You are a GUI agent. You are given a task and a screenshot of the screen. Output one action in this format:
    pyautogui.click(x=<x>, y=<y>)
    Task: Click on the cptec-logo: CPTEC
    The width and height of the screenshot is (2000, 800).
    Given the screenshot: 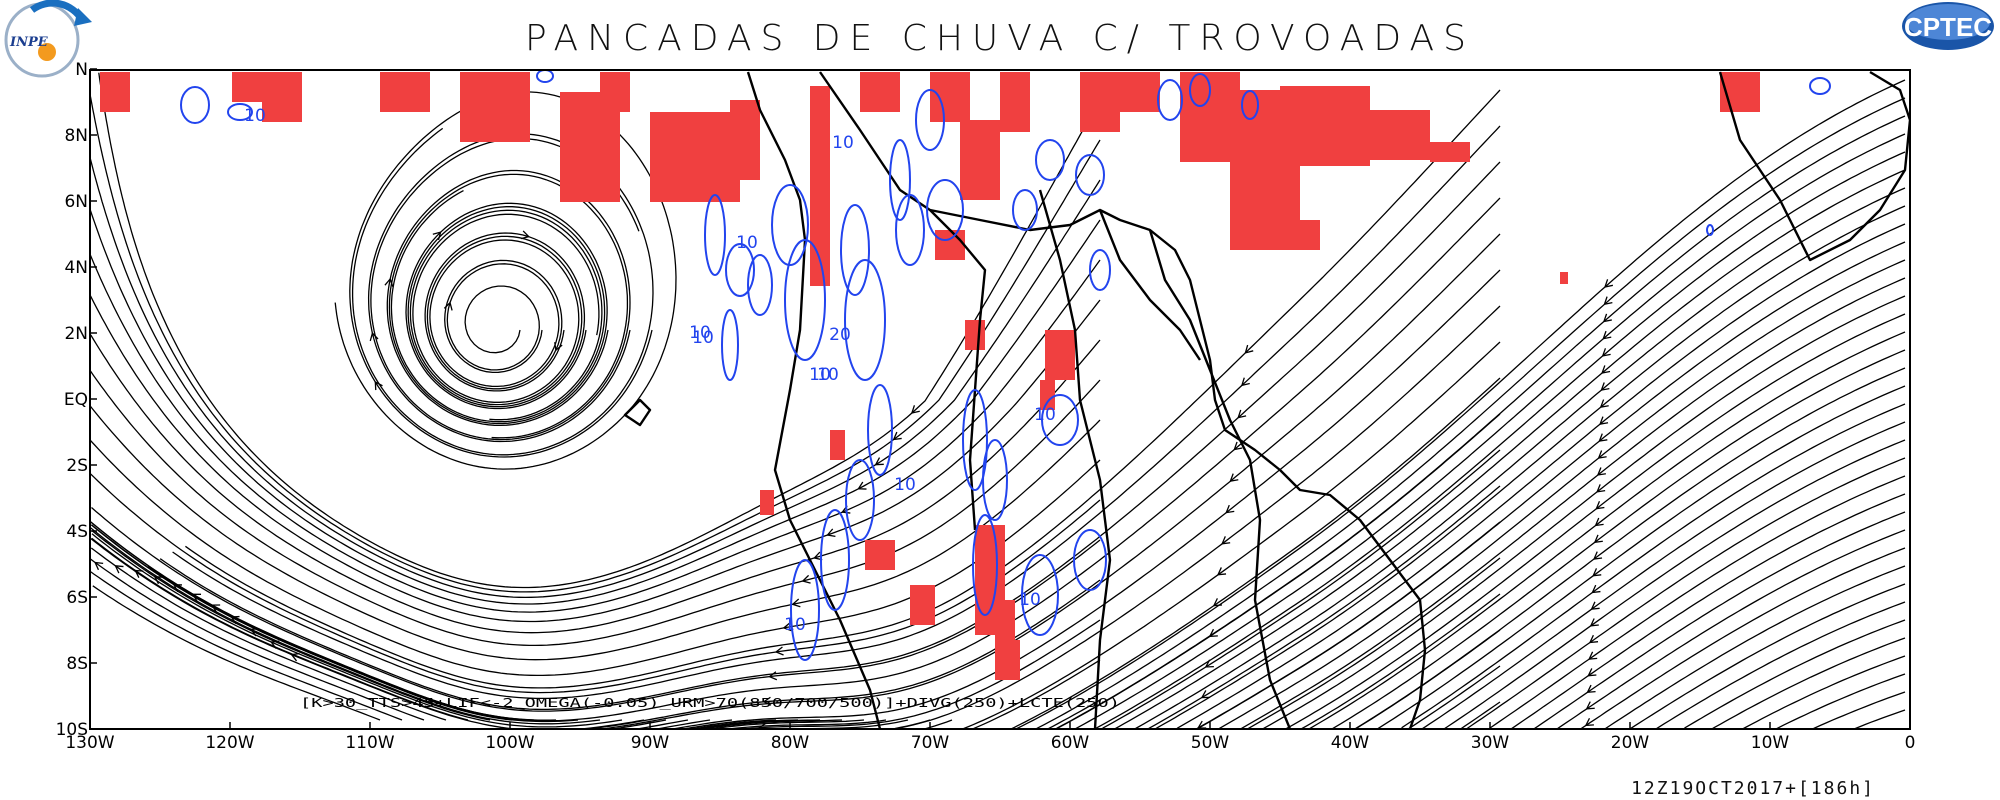 What is the action you would take?
    pyautogui.click(x=1948, y=30)
    